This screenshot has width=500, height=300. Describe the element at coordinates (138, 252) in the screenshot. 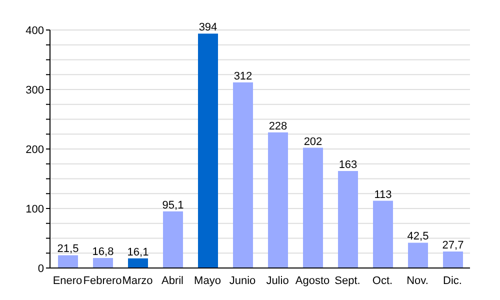

I see `data-label: 16,1` at that location.